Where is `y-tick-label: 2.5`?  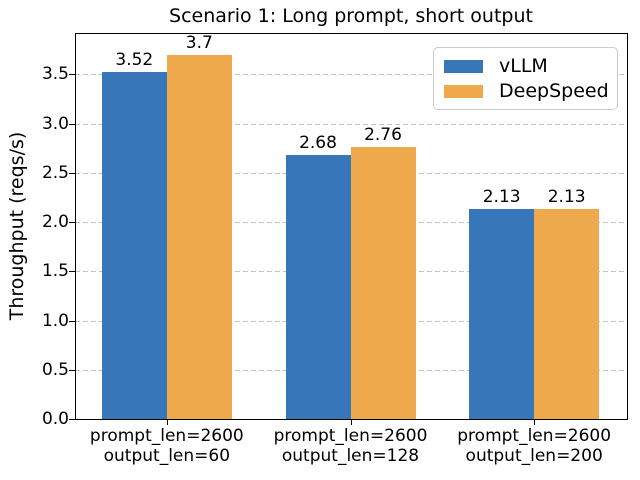 y-tick-label: 2.5 is located at coordinates (55, 172).